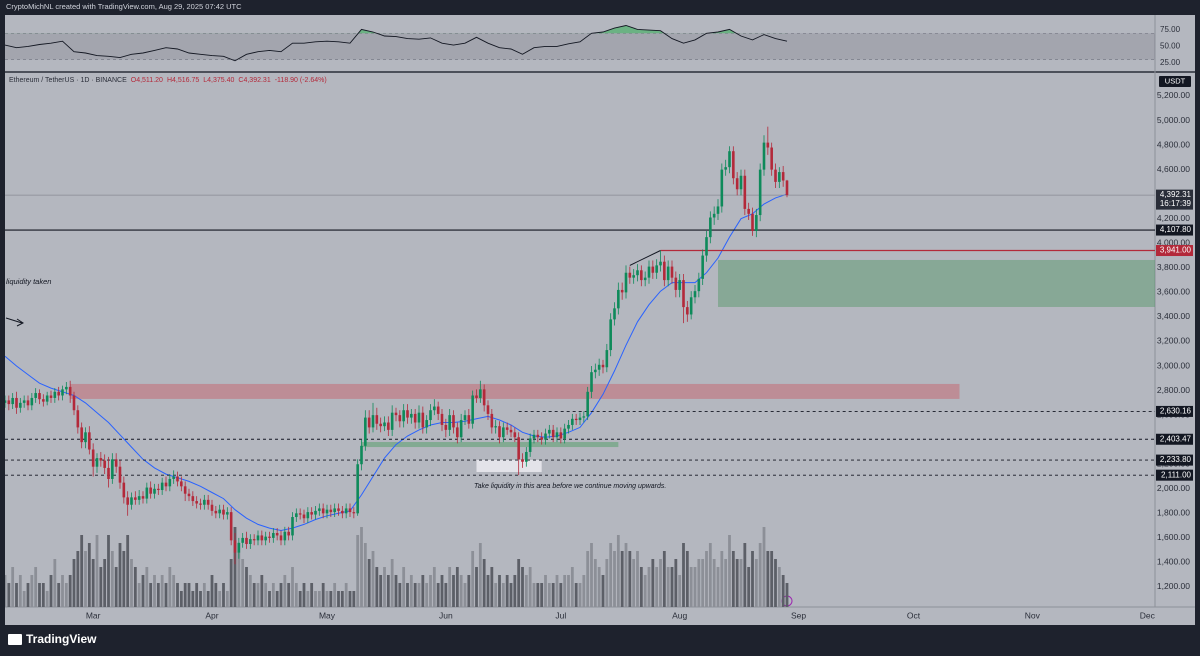  I want to click on y-tick-label: 4,000.00, so click(1173, 243).